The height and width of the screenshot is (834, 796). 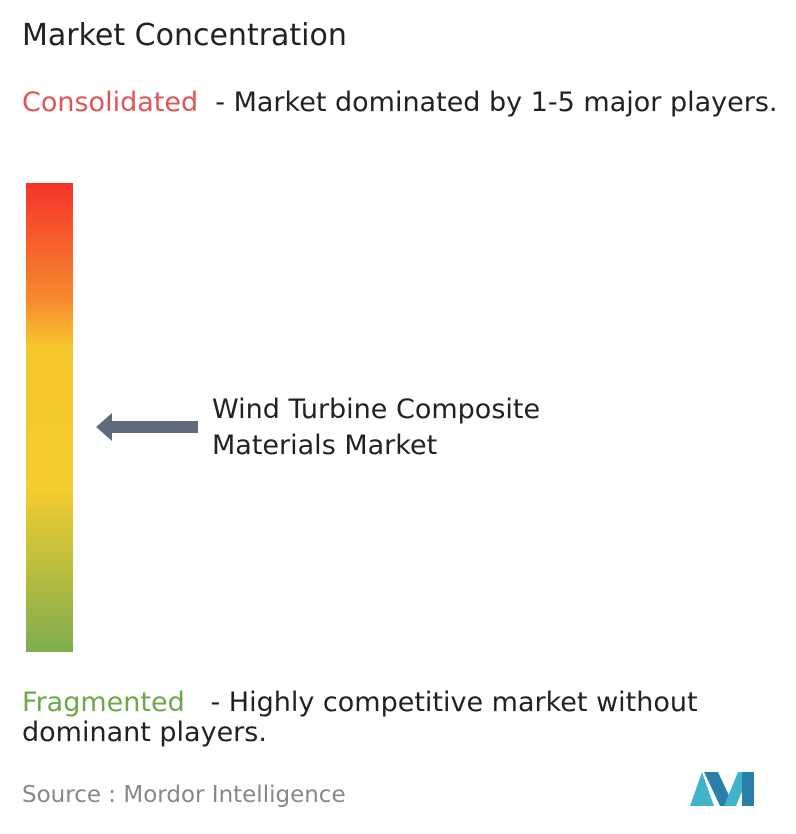 I want to click on fragmented-label: Fragmented, so click(x=103, y=702).